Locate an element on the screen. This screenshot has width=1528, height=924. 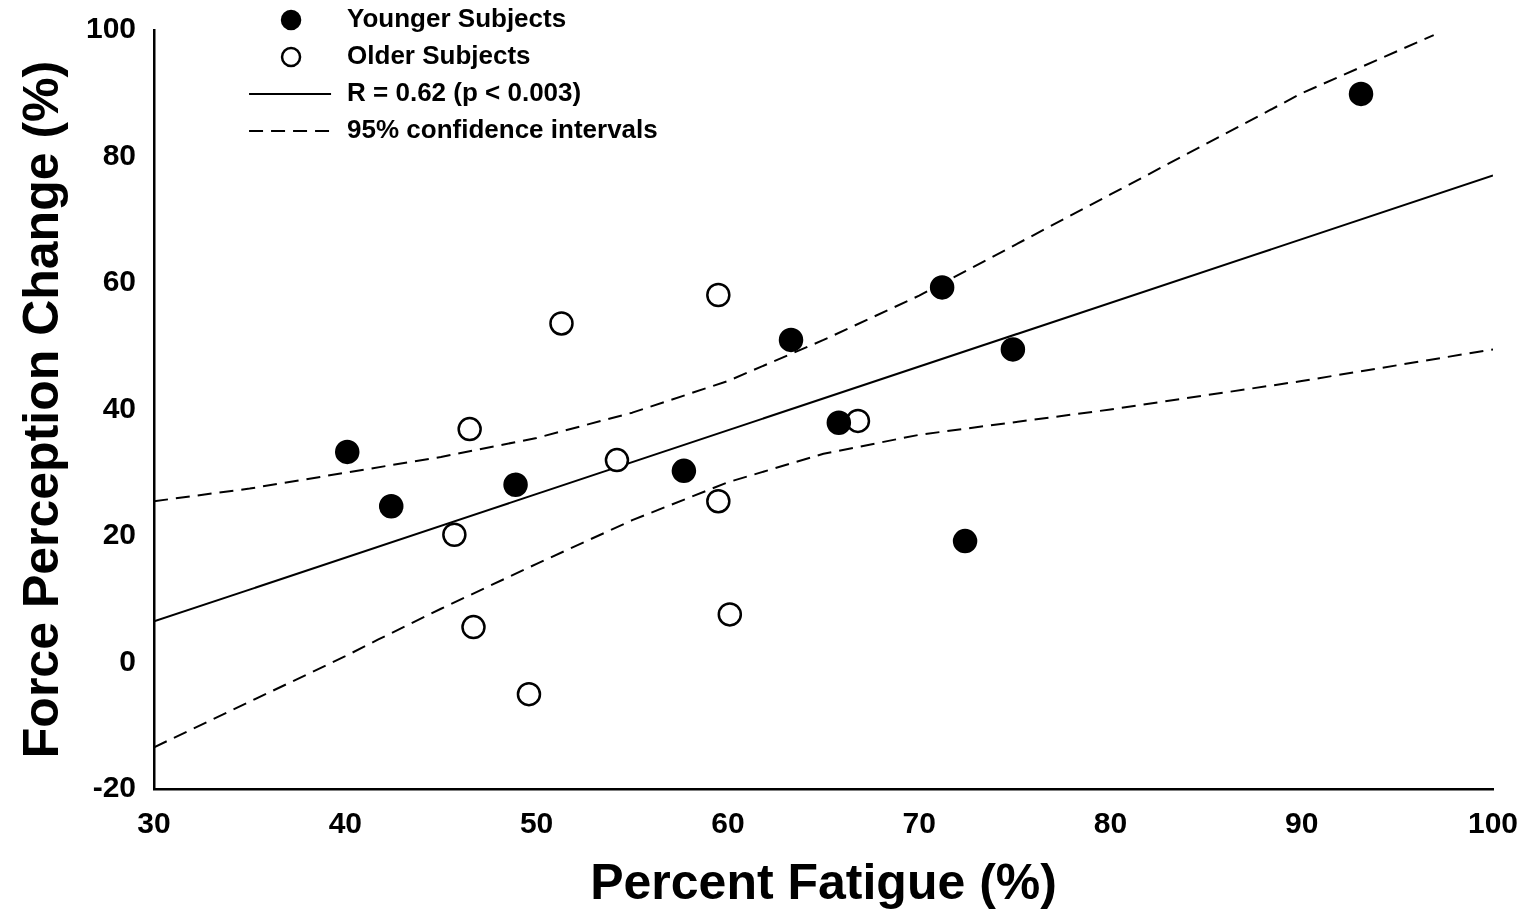
legend-label: R = 0.62 (p < 0.003) is located at coordinates (464, 92).